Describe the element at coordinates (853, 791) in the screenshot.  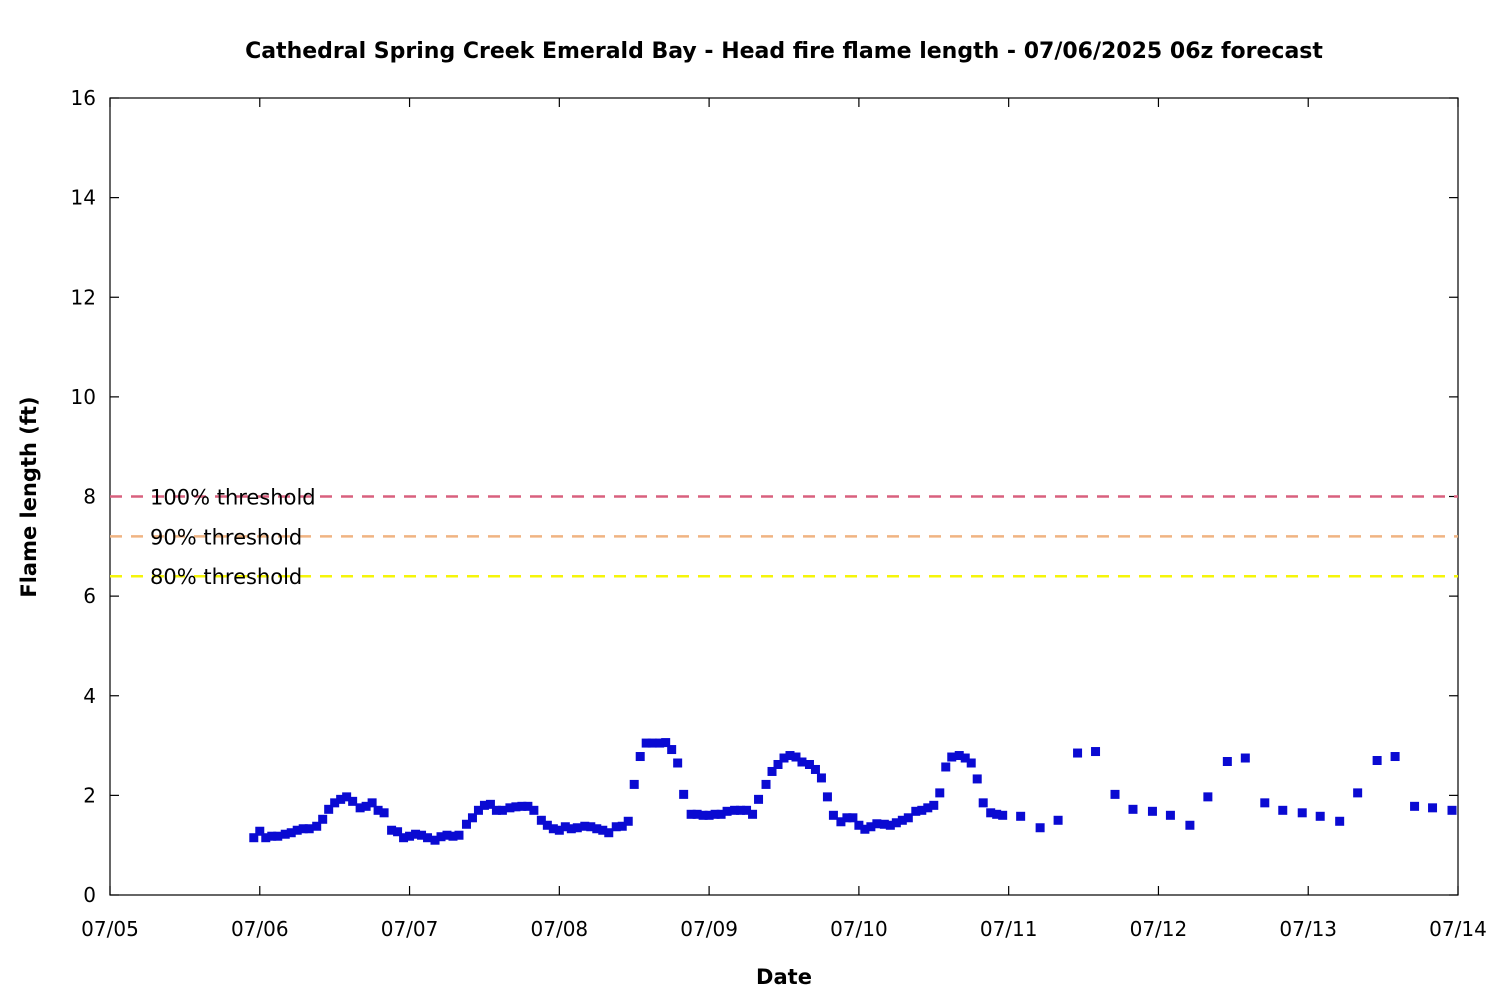
I see `data-series` at that location.